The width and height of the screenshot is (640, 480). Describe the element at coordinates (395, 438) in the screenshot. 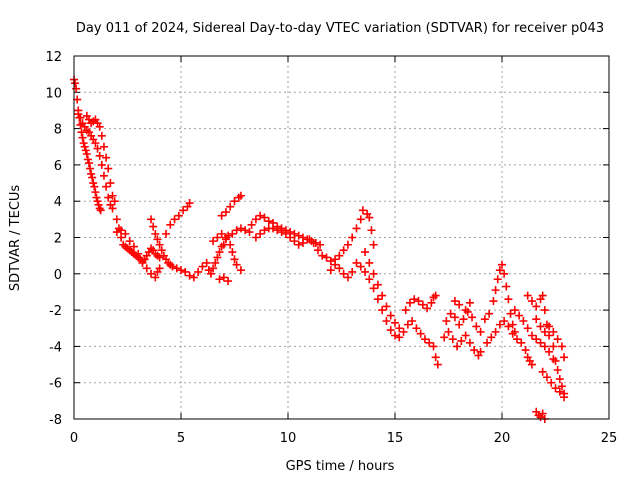

I see `x-tick-label: 15` at that location.